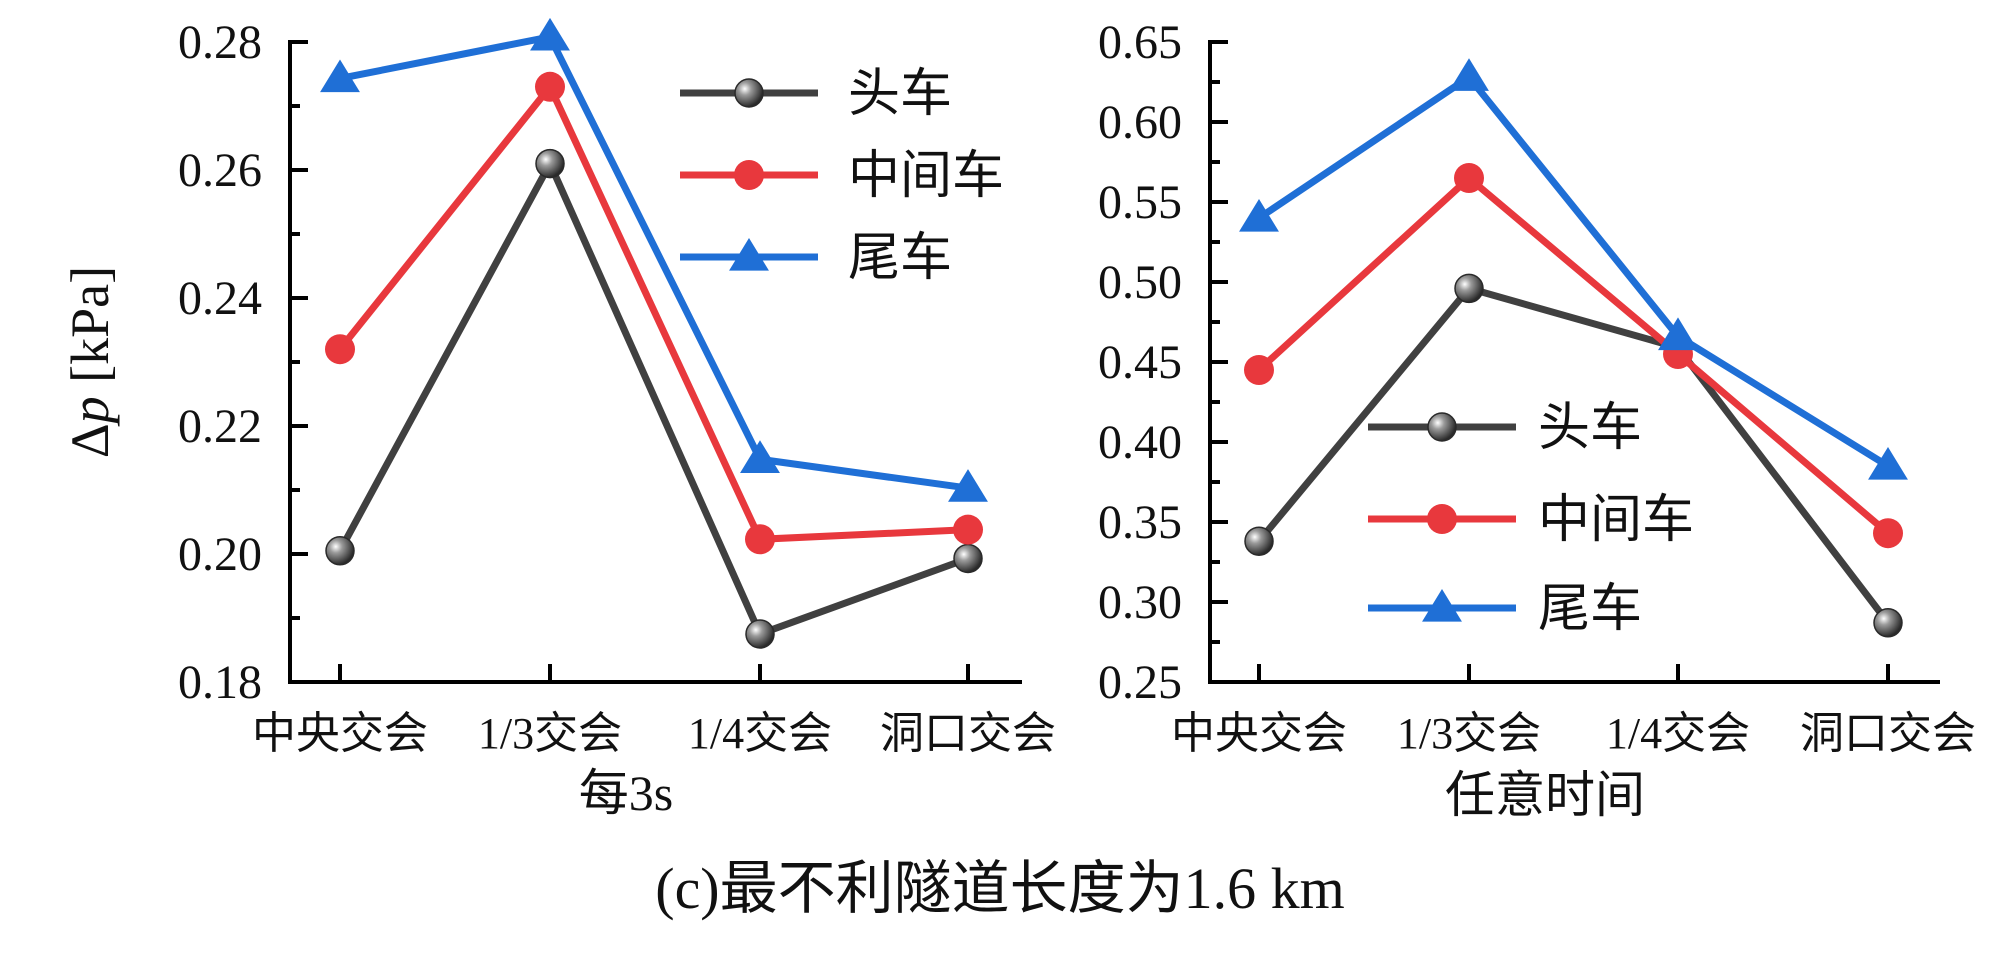 The width and height of the screenshot is (2000, 962). What do you see at coordinates (220, 298) in the screenshot?
I see `y-tick-label: 0.24` at bounding box center [220, 298].